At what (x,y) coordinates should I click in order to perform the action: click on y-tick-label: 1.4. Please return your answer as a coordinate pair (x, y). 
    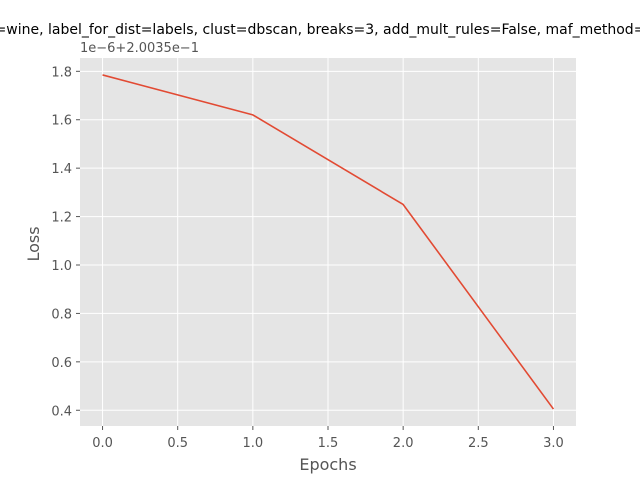
    Looking at the image, I should click on (61, 169).